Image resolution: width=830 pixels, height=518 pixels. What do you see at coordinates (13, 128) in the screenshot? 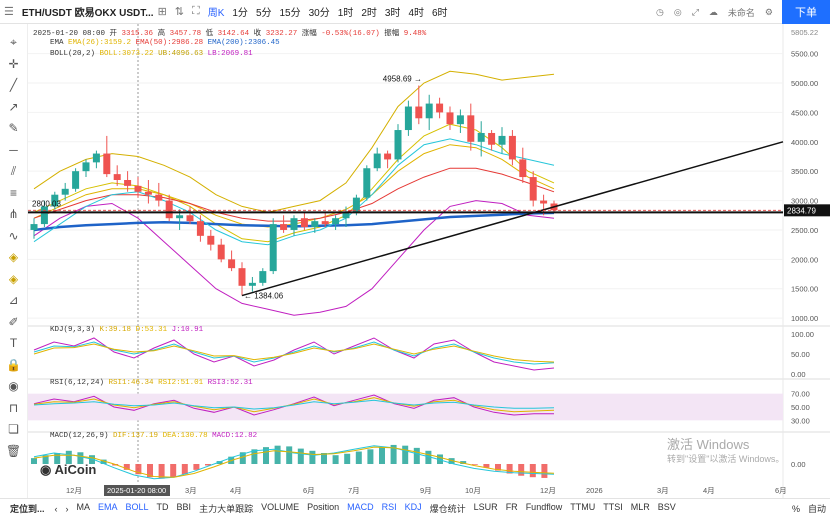
I see `pen-icon: ✎` at bounding box center [13, 128].